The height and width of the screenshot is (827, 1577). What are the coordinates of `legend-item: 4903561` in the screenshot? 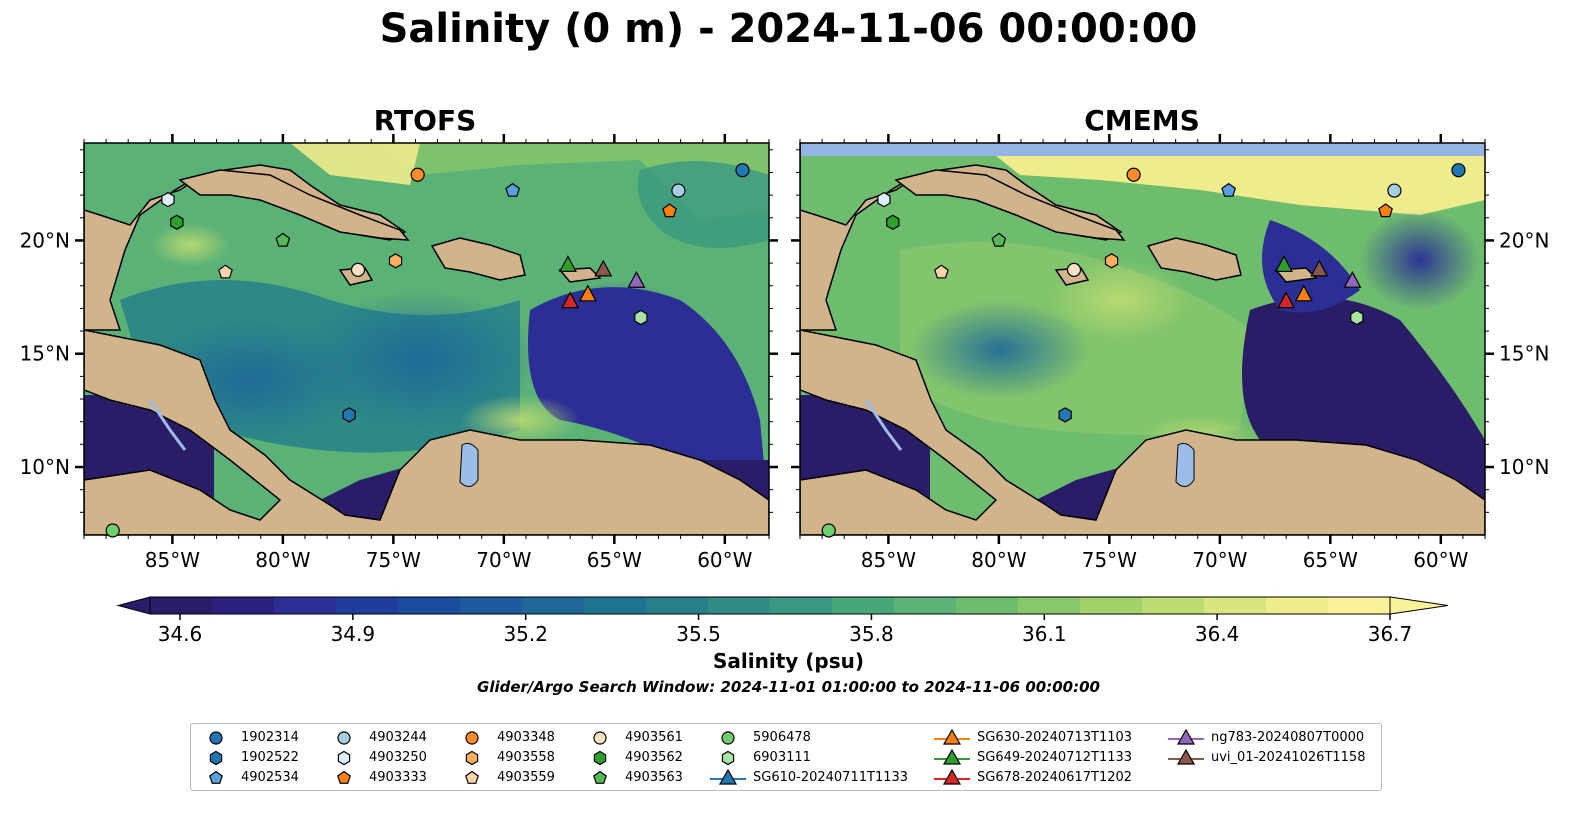 It's located at (632, 738).